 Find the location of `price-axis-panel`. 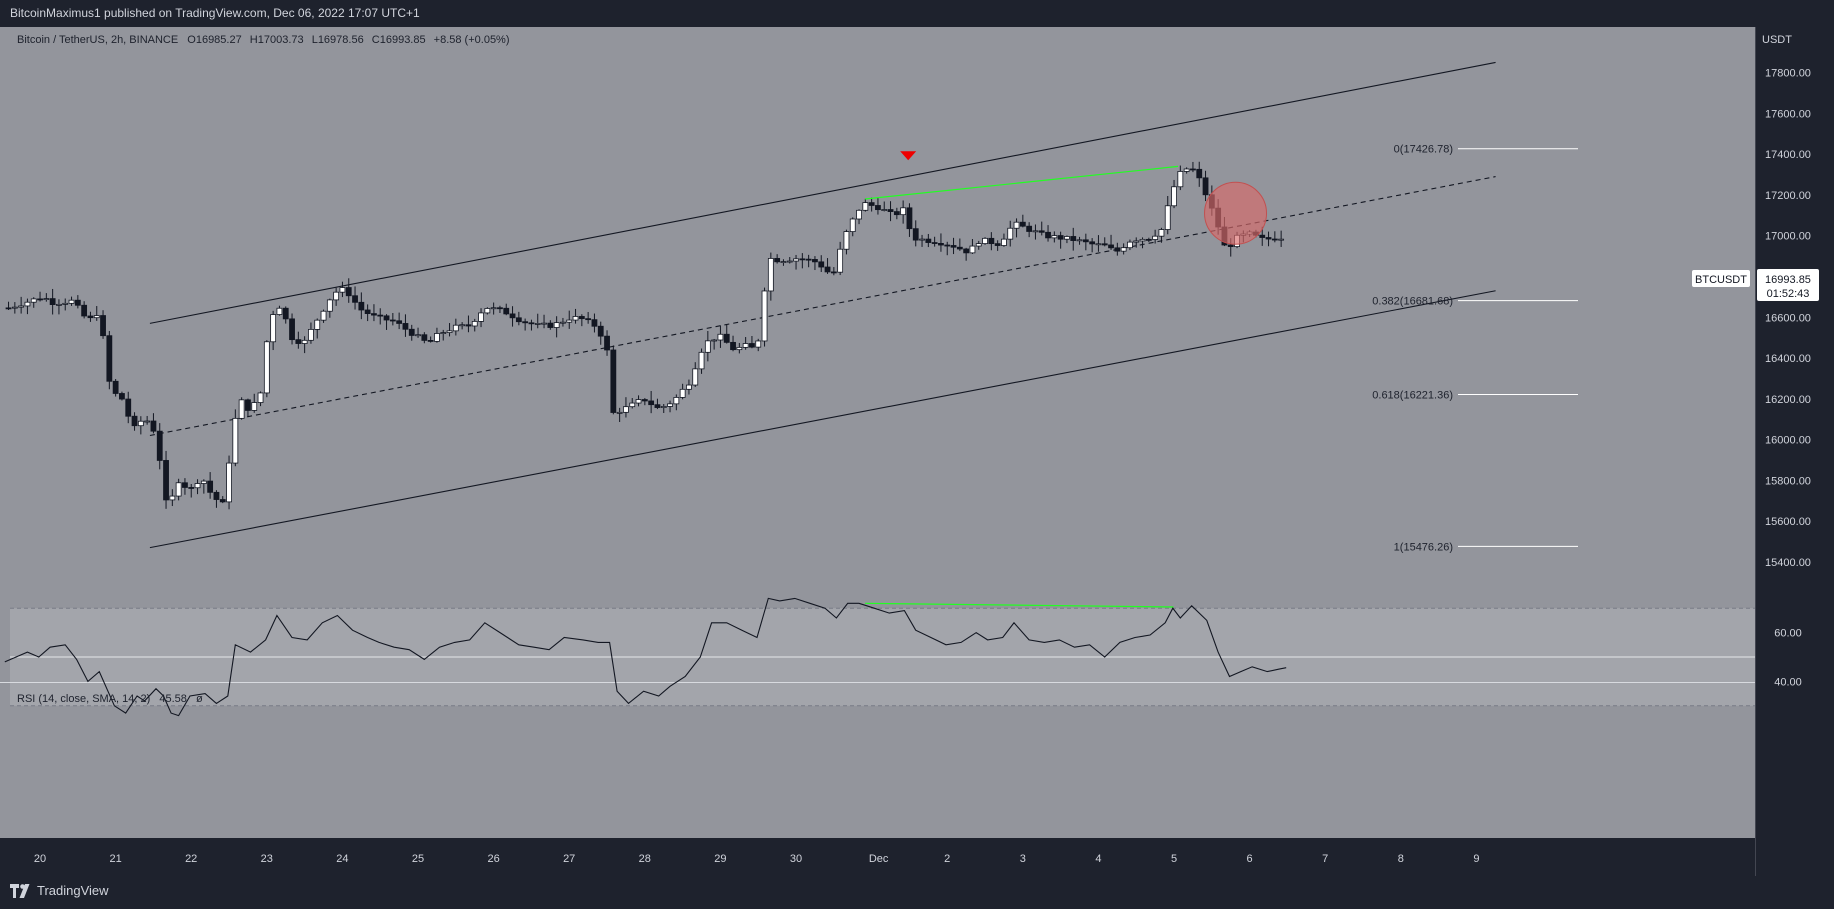

price-axis-panel is located at coordinates (1794, 451).